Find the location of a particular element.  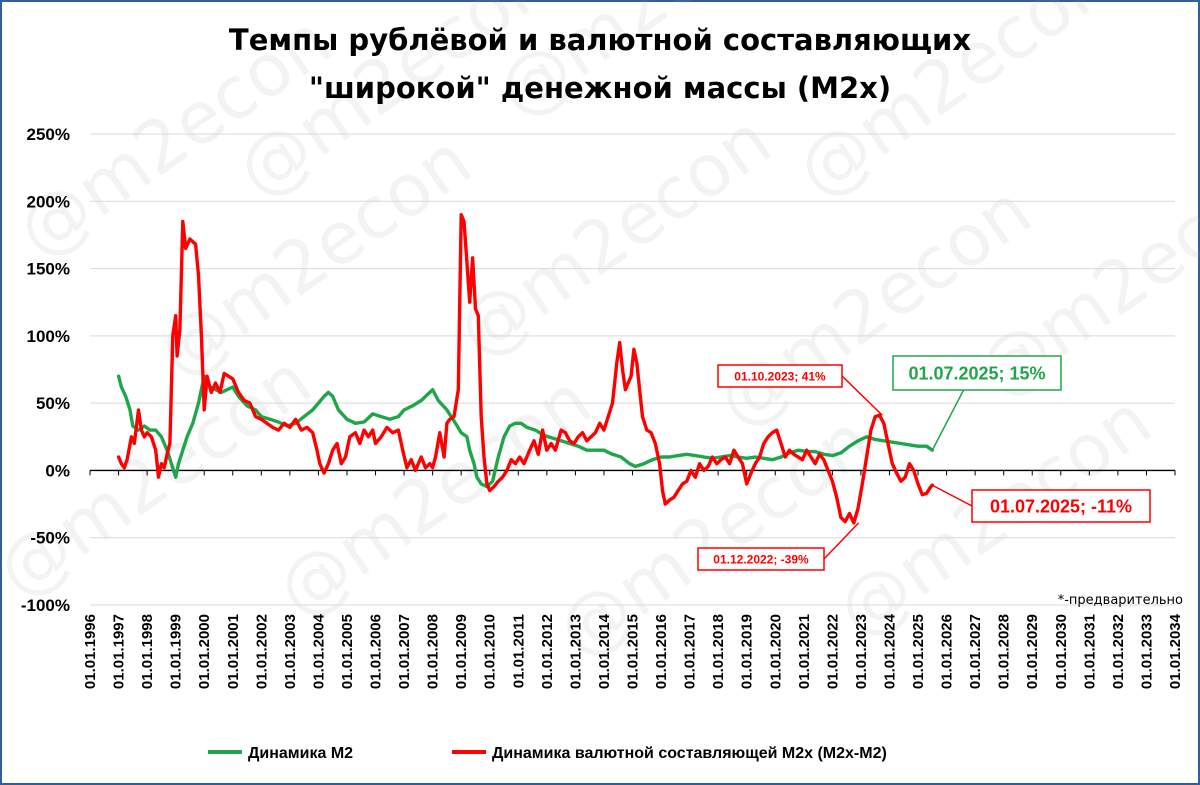

y-tick-label: -50% is located at coordinates (50, 538).